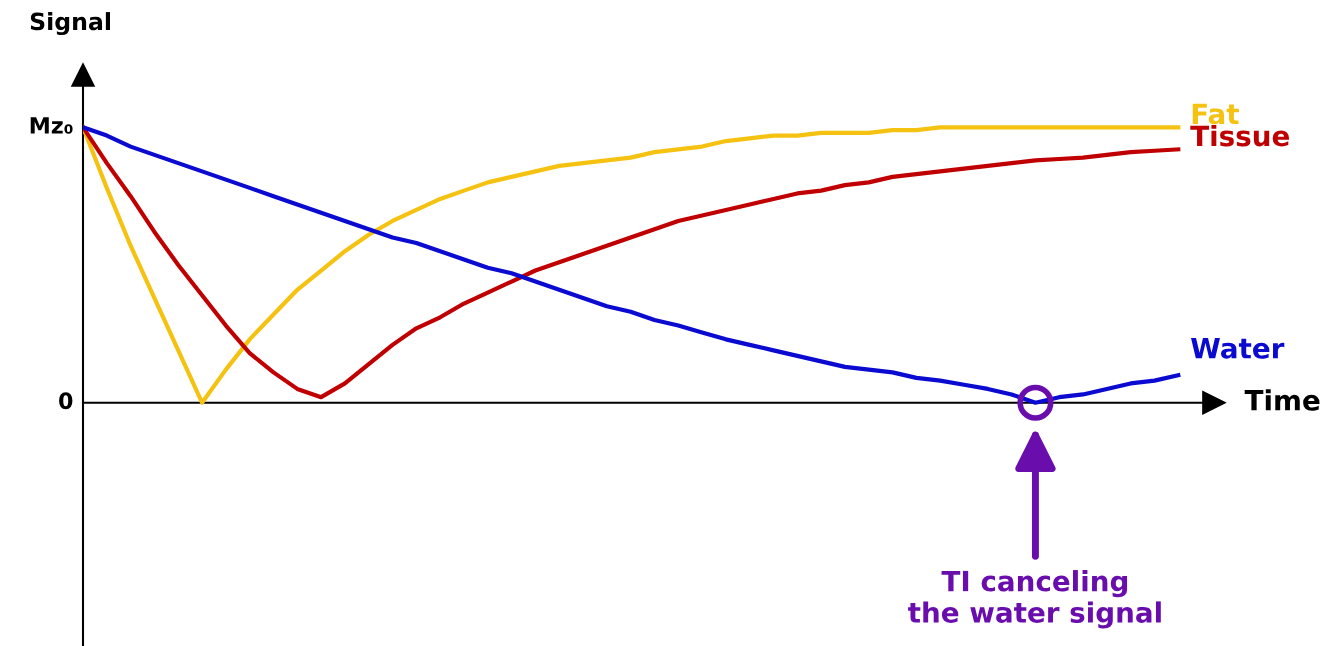 The image size is (1342, 646). Describe the element at coordinates (51, 125) in the screenshot. I see `text: Mz₀` at that location.